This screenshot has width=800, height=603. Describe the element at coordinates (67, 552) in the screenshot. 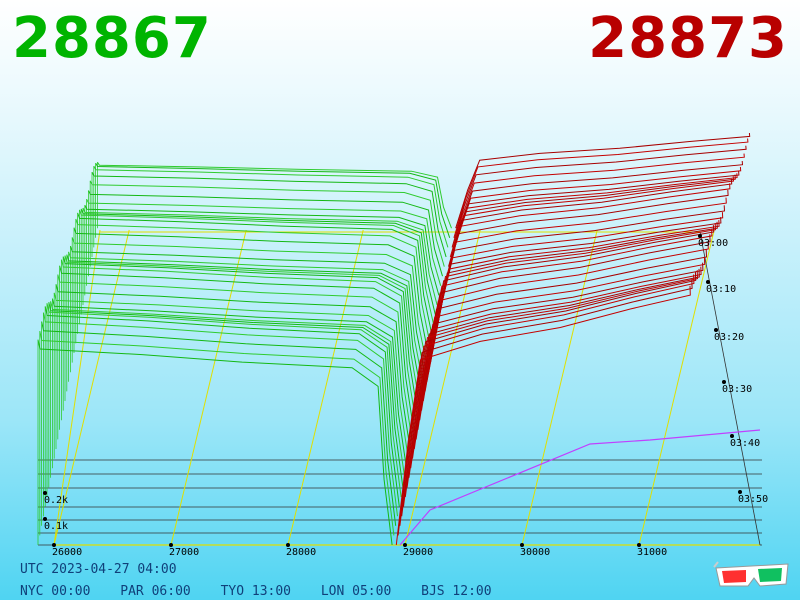

I see `x-tick-label: 26000` at that location.